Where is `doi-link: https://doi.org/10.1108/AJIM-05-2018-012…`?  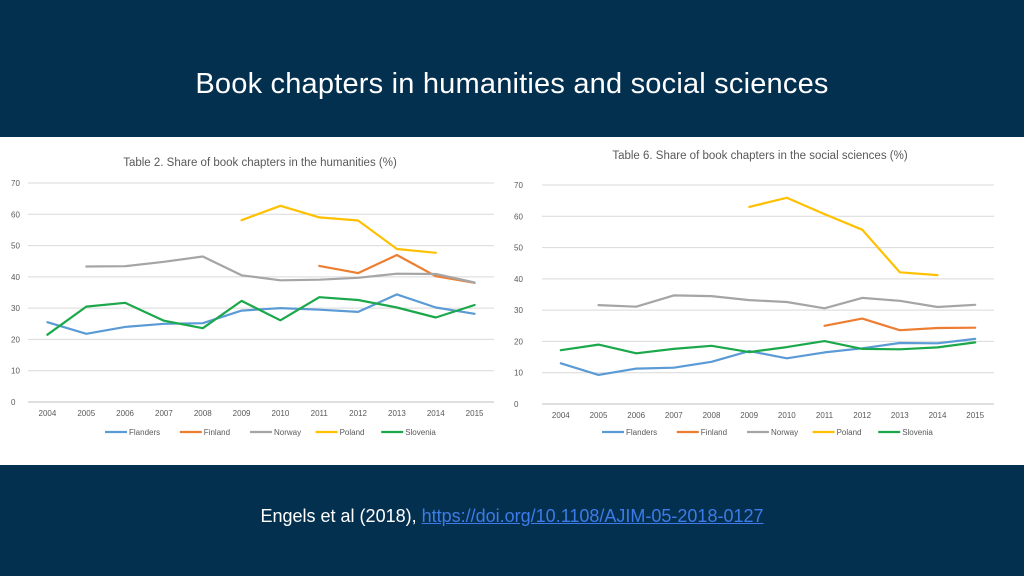
doi-link: https://doi.org/10.1108/AJIM-05-2018-012… is located at coordinates (592, 516).